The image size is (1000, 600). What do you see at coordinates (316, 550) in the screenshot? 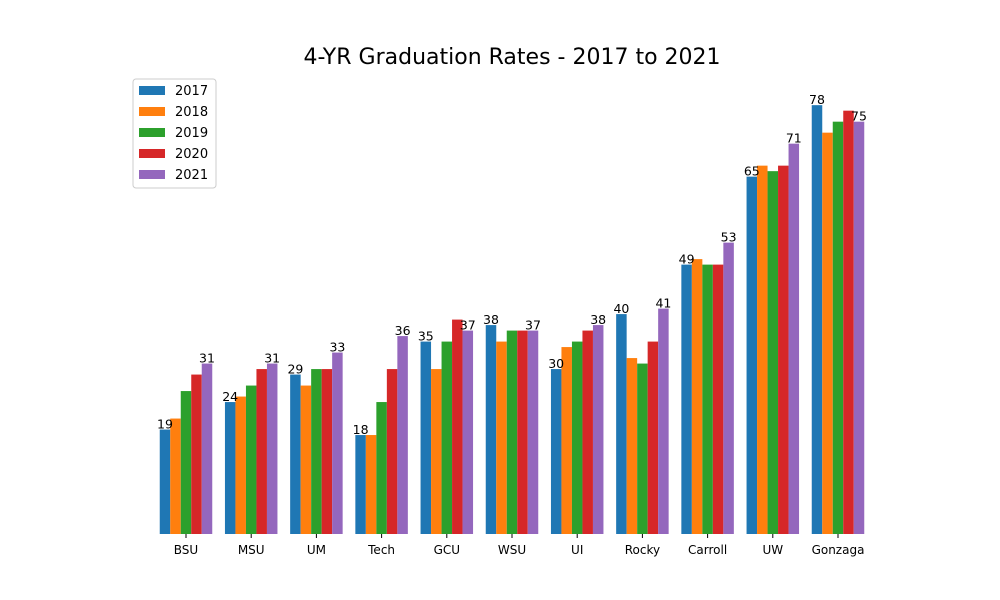
I see `x-tick-label-um: UM` at bounding box center [316, 550].